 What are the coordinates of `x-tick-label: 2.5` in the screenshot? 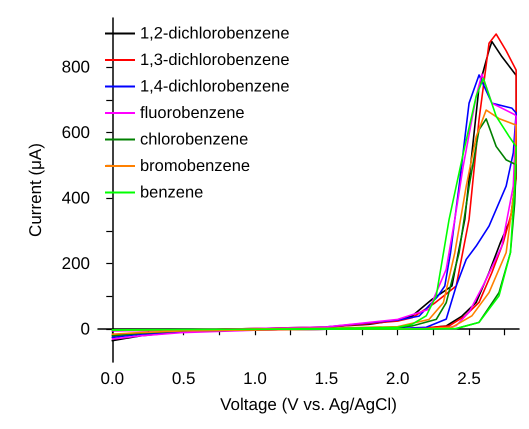 It's located at (469, 378).